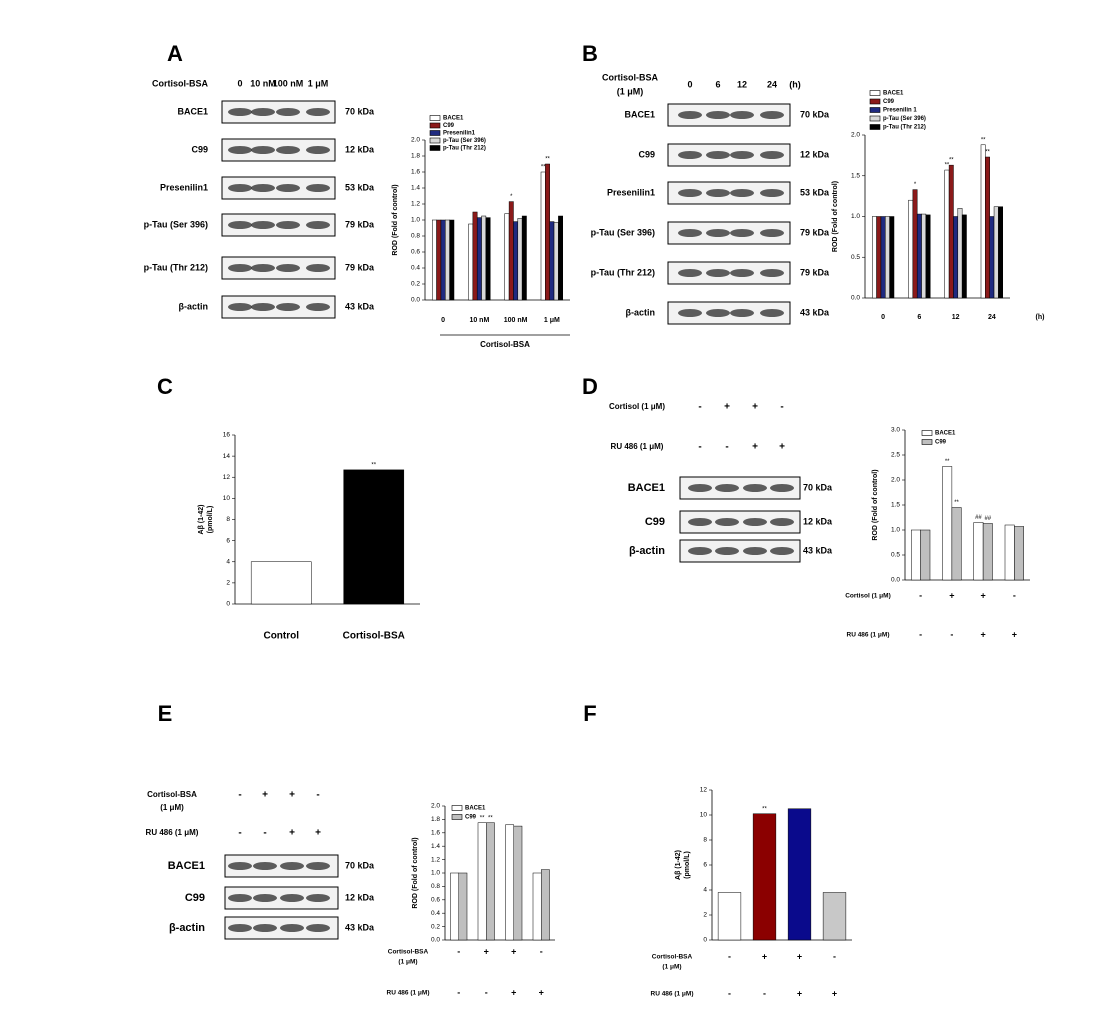 Image resolution: width=1116 pixels, height=1031 pixels. Describe the element at coordinates (705, 840) in the screenshot. I see `y-tick-label: 8` at that location.